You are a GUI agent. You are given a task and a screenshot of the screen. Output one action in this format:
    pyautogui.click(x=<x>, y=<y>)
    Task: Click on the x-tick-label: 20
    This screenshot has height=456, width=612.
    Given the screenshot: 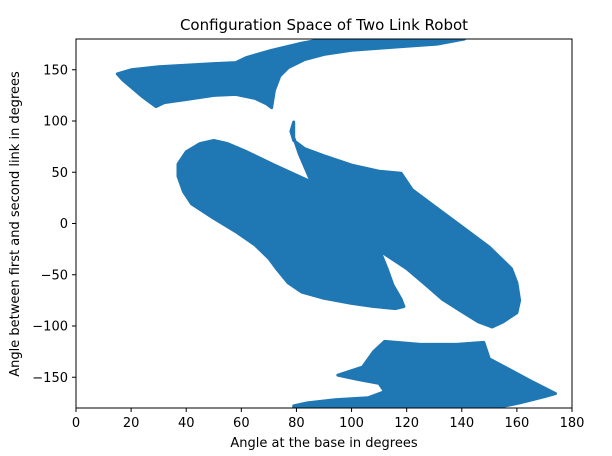 What is the action you would take?
    pyautogui.click(x=131, y=423)
    